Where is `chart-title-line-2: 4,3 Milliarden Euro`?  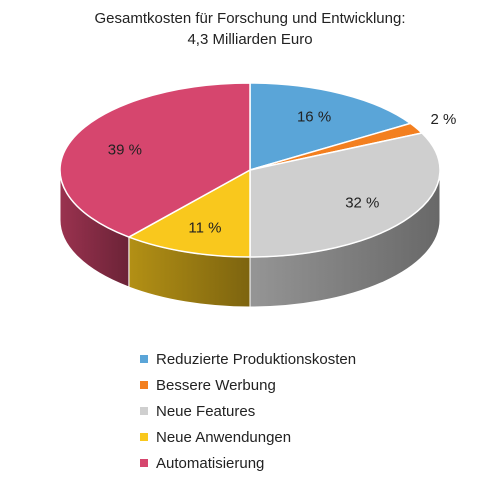
chart-title-line-2: 4,3 Milliarden Euro is located at coordinates (250, 39).